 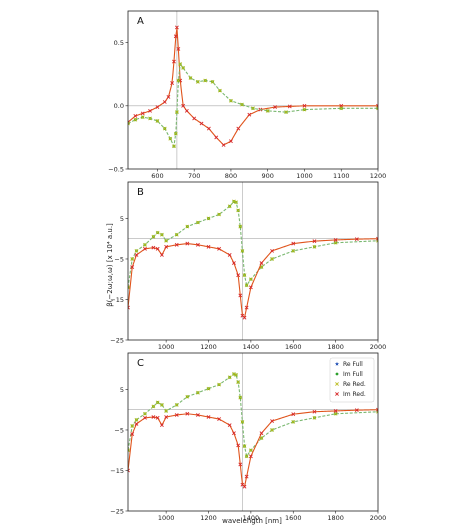 What do you see at coordinates (117, 471) in the screenshot?
I see `y-tick-label: −15` at bounding box center [117, 471].